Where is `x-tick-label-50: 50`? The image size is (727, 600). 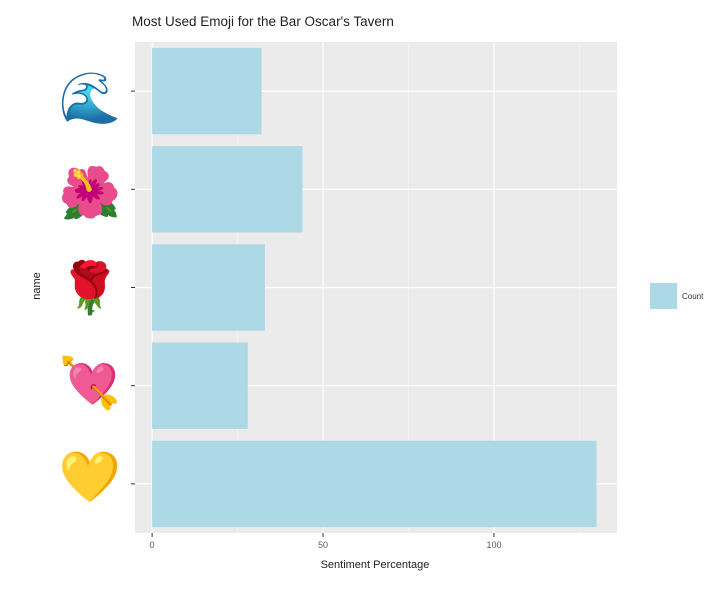 x-tick-label-50: 50 is located at coordinates (323, 545).